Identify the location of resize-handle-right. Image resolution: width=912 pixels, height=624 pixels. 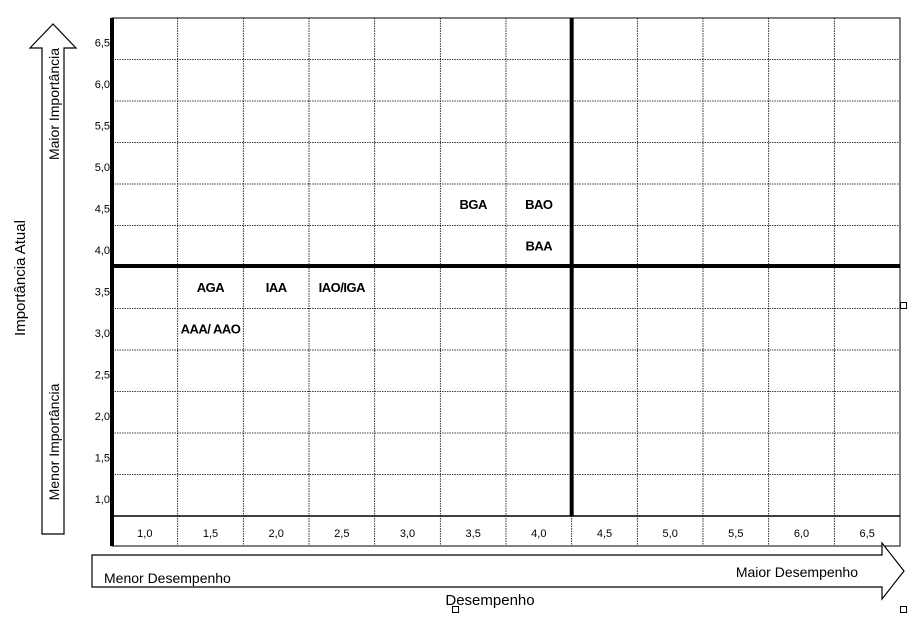
(903, 305).